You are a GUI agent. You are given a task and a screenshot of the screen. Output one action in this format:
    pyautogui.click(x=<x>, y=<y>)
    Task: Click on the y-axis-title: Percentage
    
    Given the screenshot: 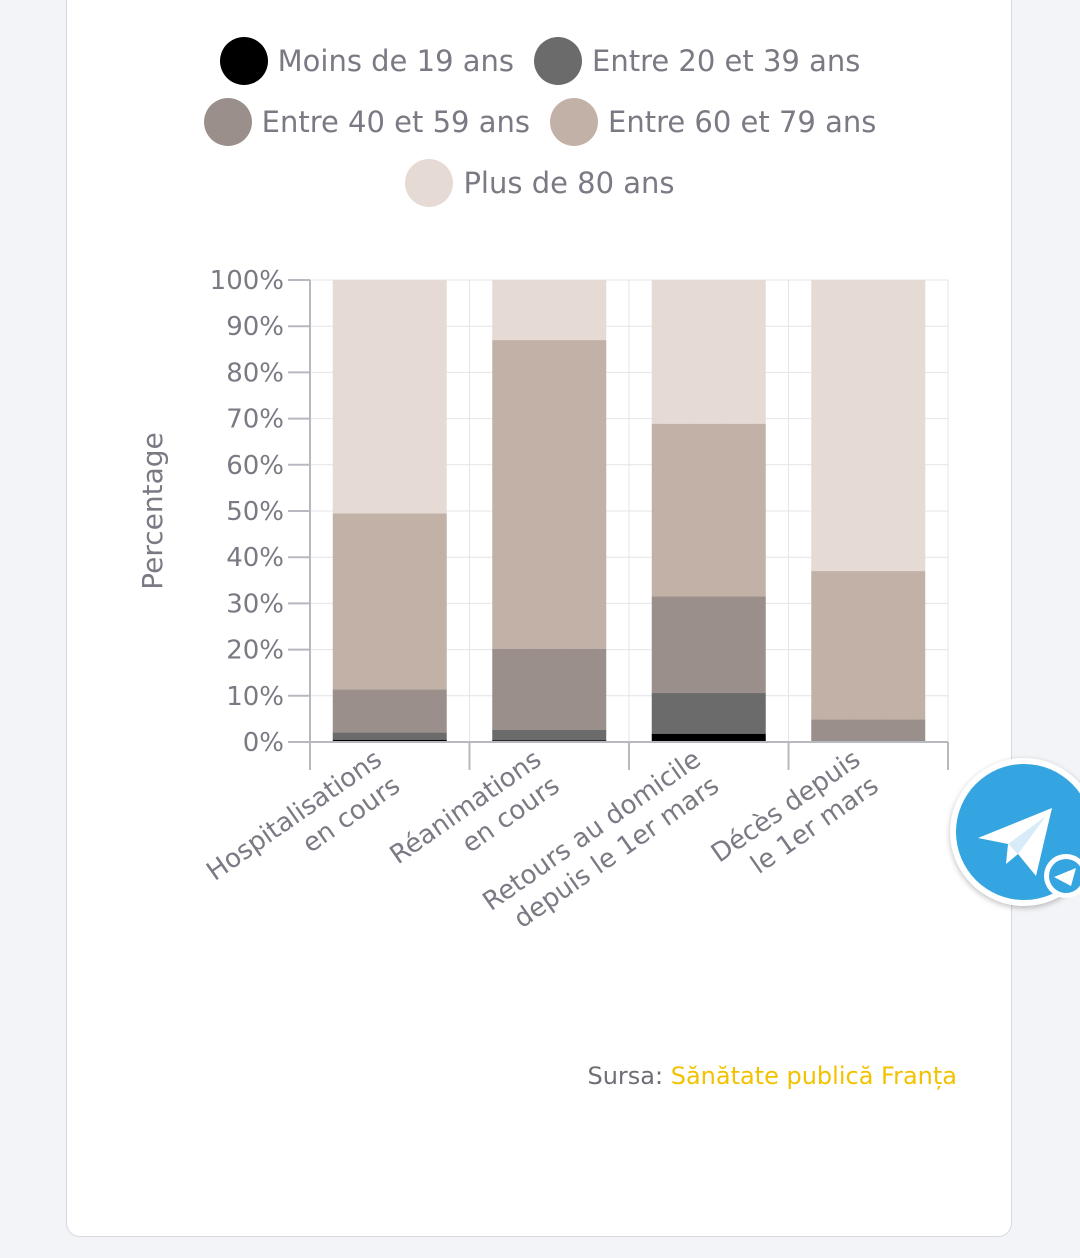 What is the action you would take?
    pyautogui.click(x=152, y=511)
    